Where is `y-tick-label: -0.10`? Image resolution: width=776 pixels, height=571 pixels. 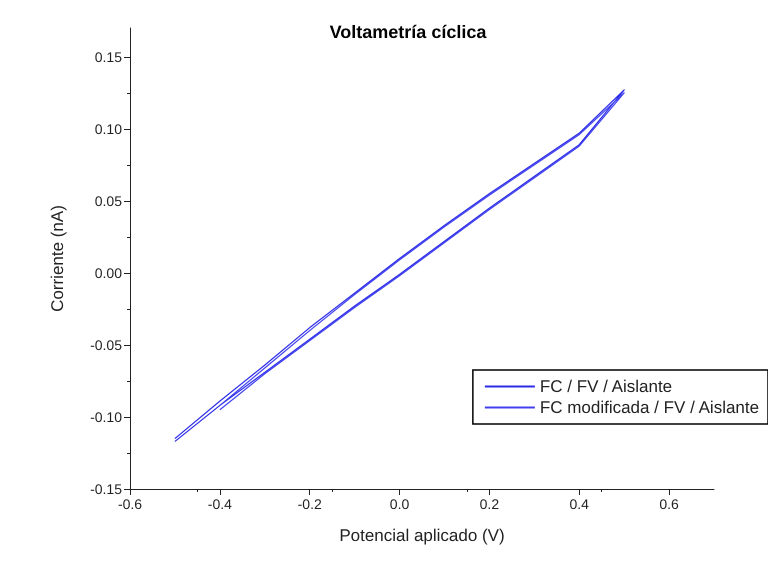 y-tick-label: -0.10 is located at coordinates (106, 416).